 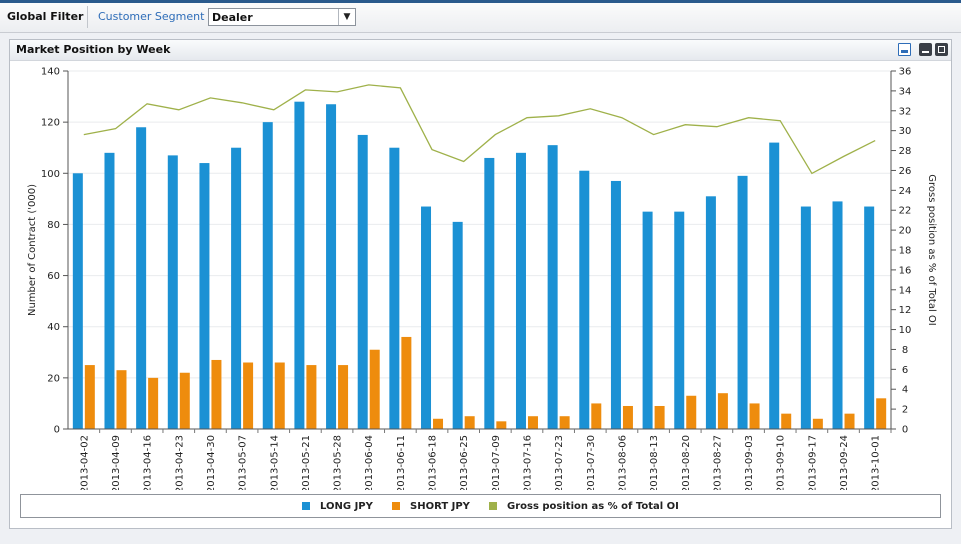 What do you see at coordinates (559, 462) in the screenshot?
I see `x-tick-label: 2013-07-23` at bounding box center [559, 462].